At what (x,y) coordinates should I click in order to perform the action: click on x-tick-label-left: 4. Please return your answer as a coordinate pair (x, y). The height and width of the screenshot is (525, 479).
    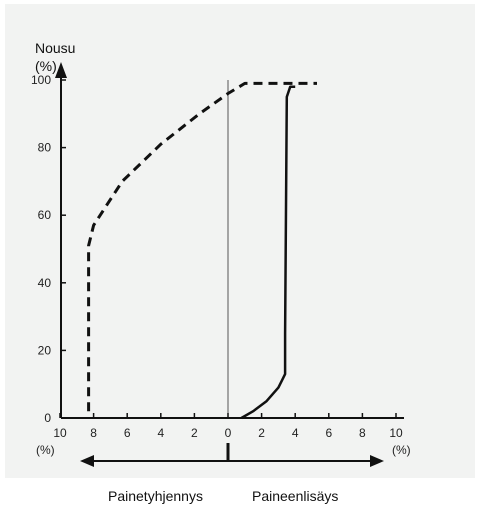
    Looking at the image, I should click on (160, 433).